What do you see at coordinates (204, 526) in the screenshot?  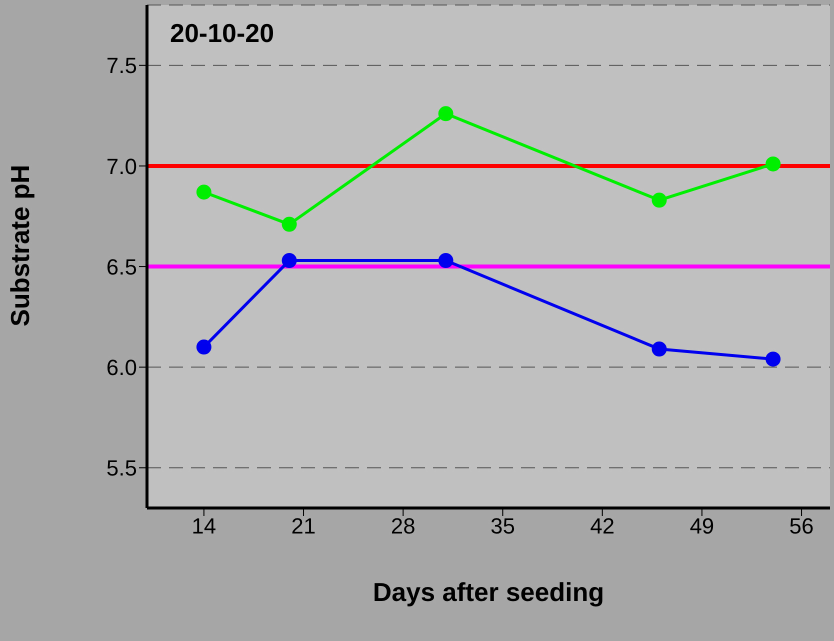 I see `x-tick-label: 14` at bounding box center [204, 526].